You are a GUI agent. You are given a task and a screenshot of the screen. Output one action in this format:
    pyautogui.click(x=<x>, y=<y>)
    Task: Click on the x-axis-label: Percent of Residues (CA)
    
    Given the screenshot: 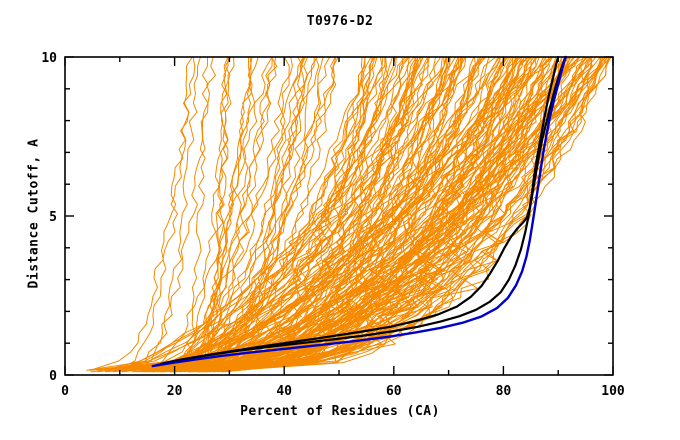 What is the action you would take?
    pyautogui.click(x=340, y=411)
    